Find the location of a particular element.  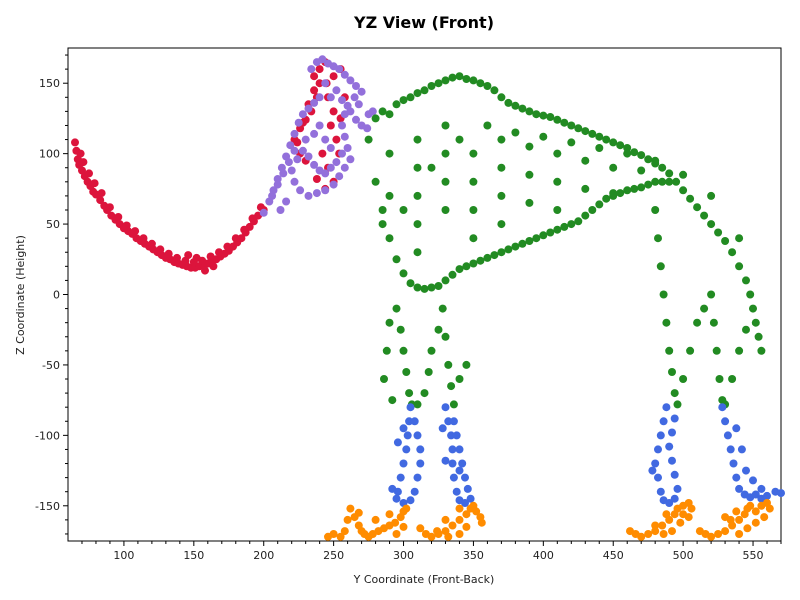

x-tick-label: 550 is located at coordinates (753, 555).